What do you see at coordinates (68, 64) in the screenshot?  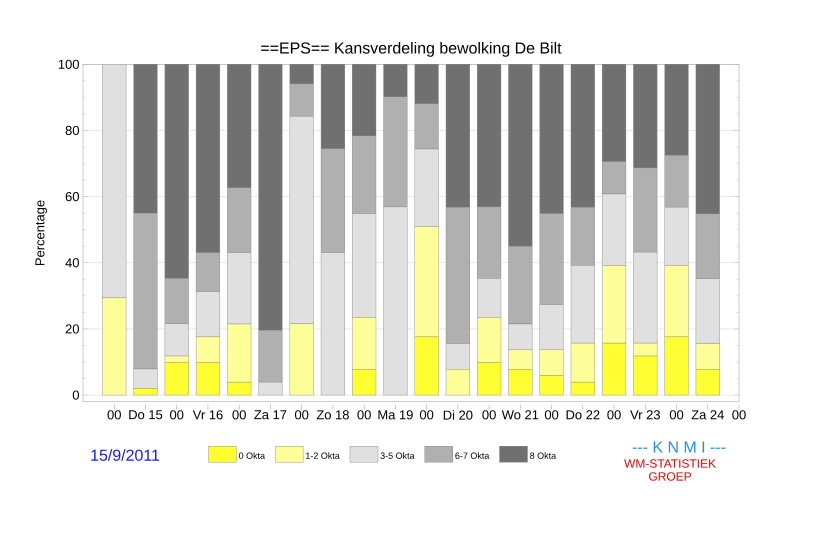 I see `y-tick-label: 100` at bounding box center [68, 64].